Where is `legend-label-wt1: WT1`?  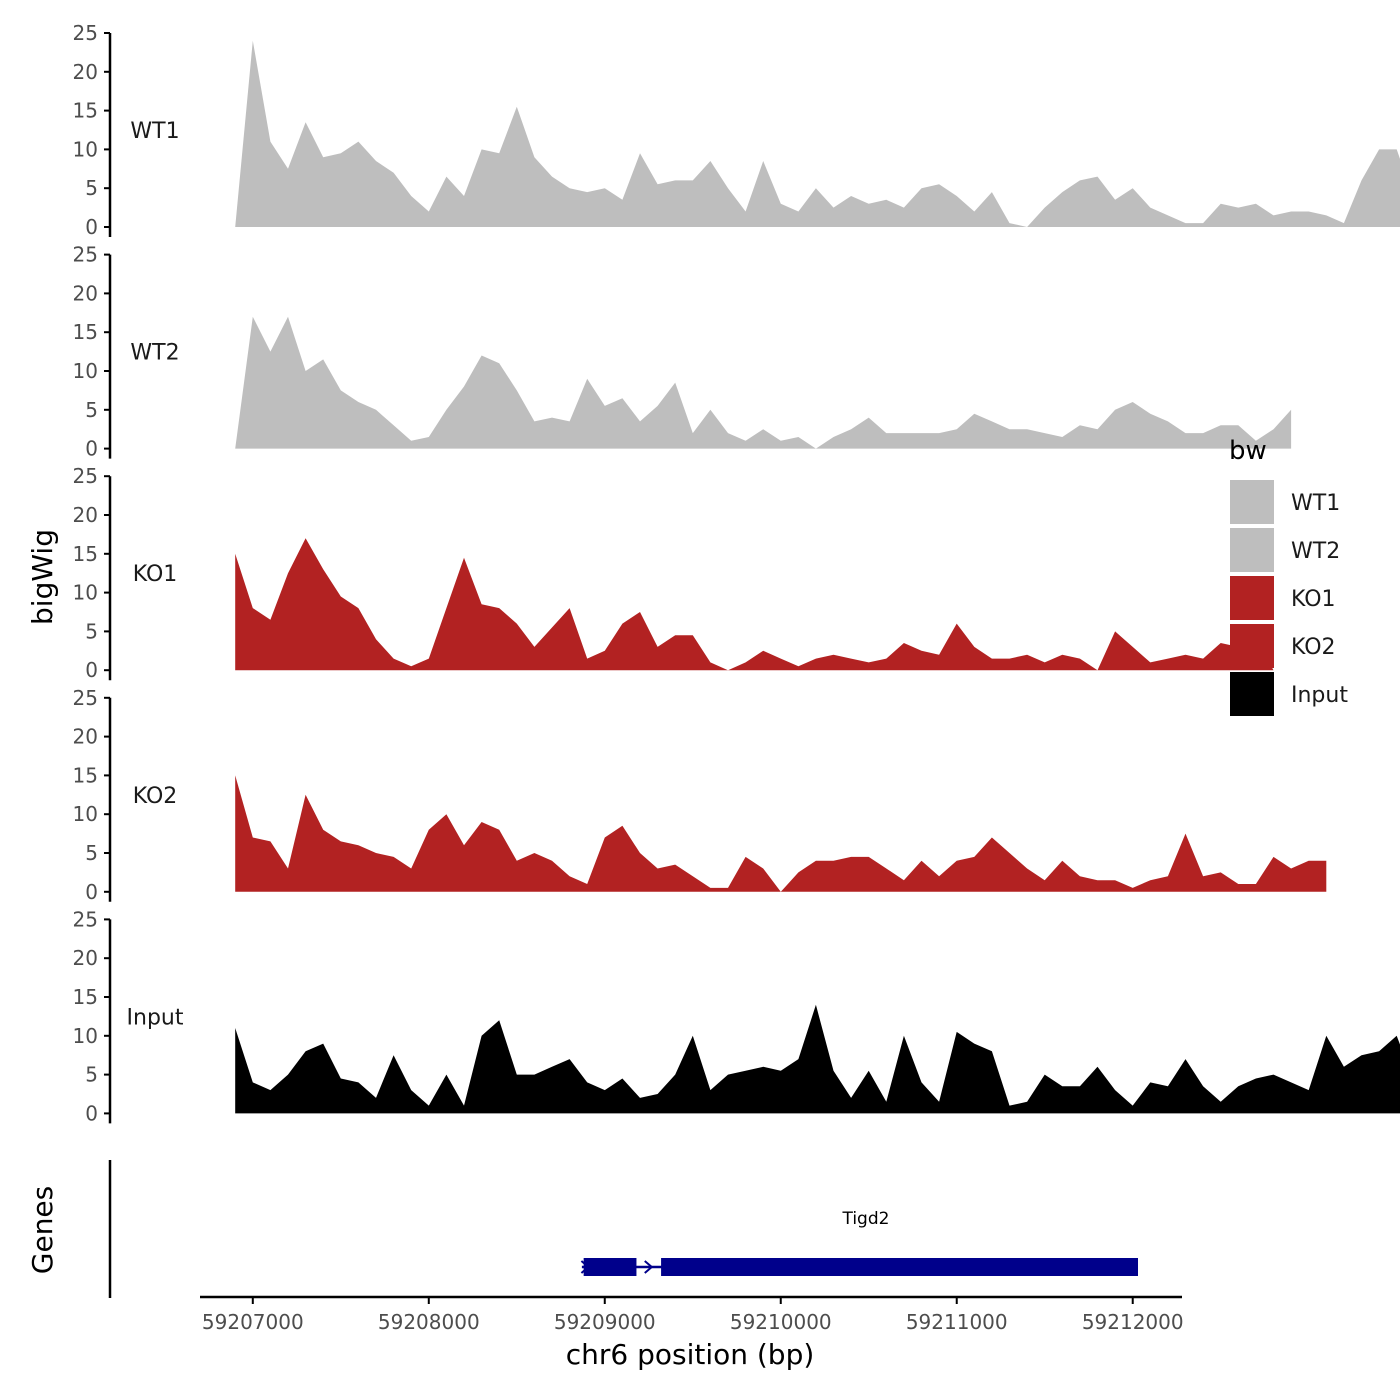
legend-label-wt1: WT1 is located at coordinates (1315, 503).